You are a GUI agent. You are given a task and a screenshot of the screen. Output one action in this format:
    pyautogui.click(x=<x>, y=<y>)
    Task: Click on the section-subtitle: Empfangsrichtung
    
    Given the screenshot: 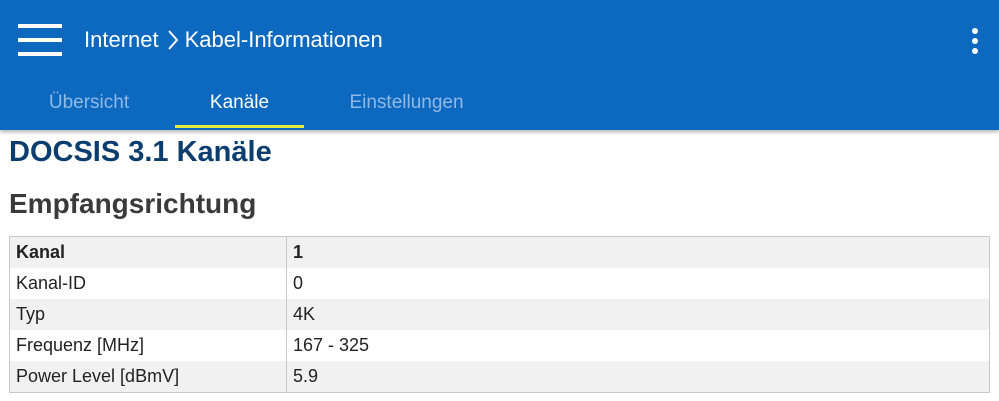 What is the action you would take?
    pyautogui.click(x=133, y=203)
    